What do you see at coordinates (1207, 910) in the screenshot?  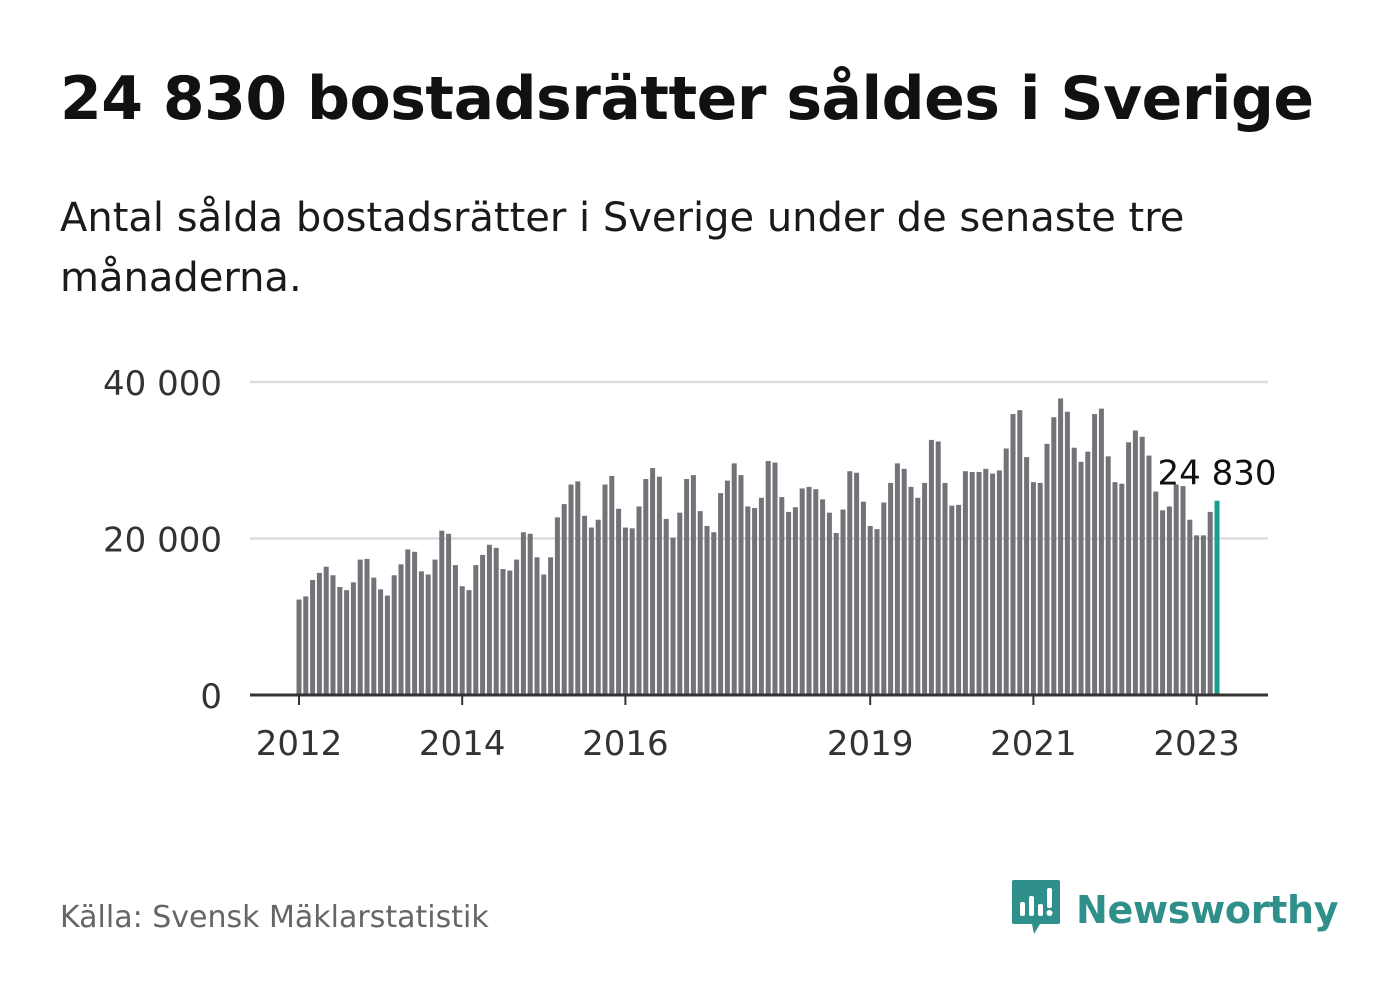 I see `brand-name: Newsworthy` at bounding box center [1207, 910].